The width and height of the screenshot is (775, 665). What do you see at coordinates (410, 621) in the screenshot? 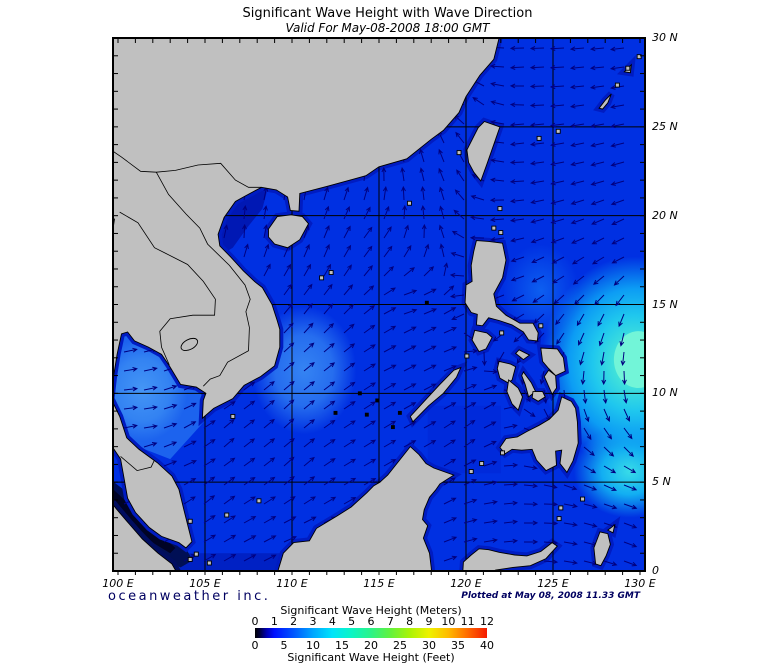
I see `legend-meters-tick: 8` at bounding box center [410, 621].